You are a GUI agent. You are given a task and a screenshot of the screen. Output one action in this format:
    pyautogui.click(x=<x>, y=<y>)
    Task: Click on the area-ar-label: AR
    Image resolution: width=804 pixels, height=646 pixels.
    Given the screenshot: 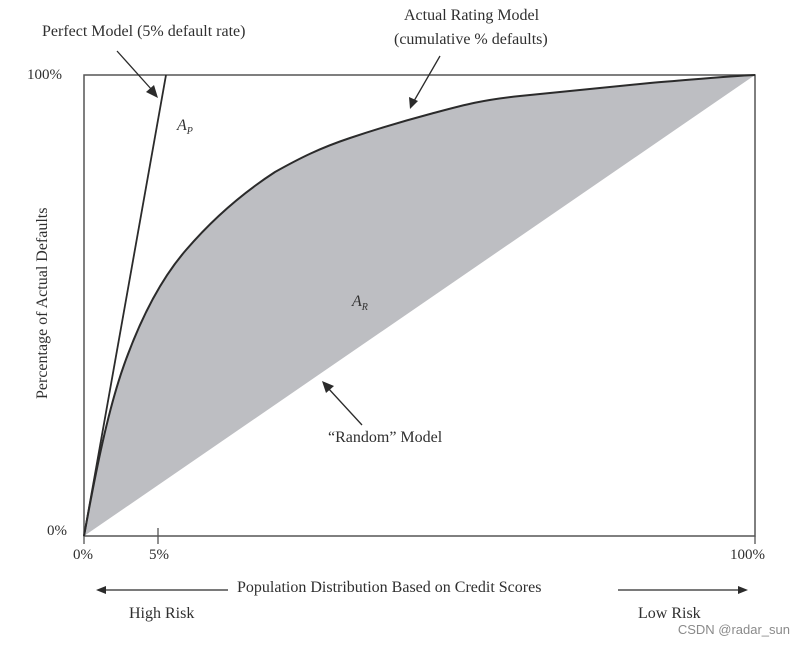 What is the action you would take?
    pyautogui.click(x=360, y=303)
    